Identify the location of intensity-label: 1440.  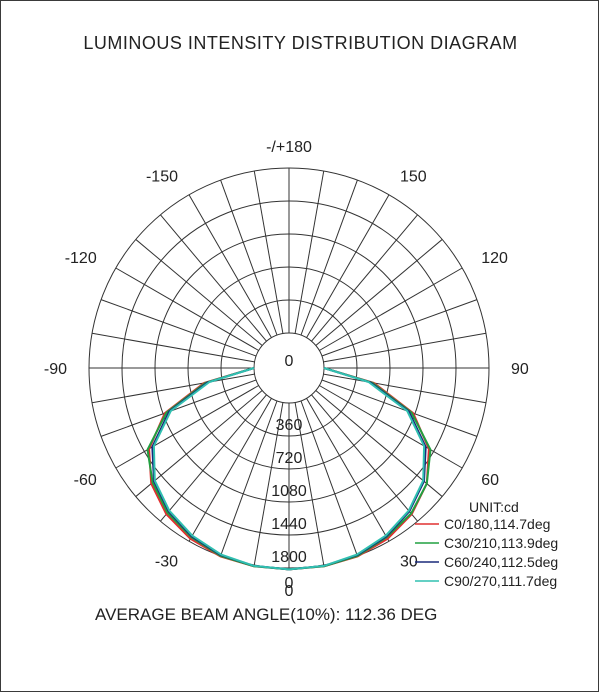
(289, 524).